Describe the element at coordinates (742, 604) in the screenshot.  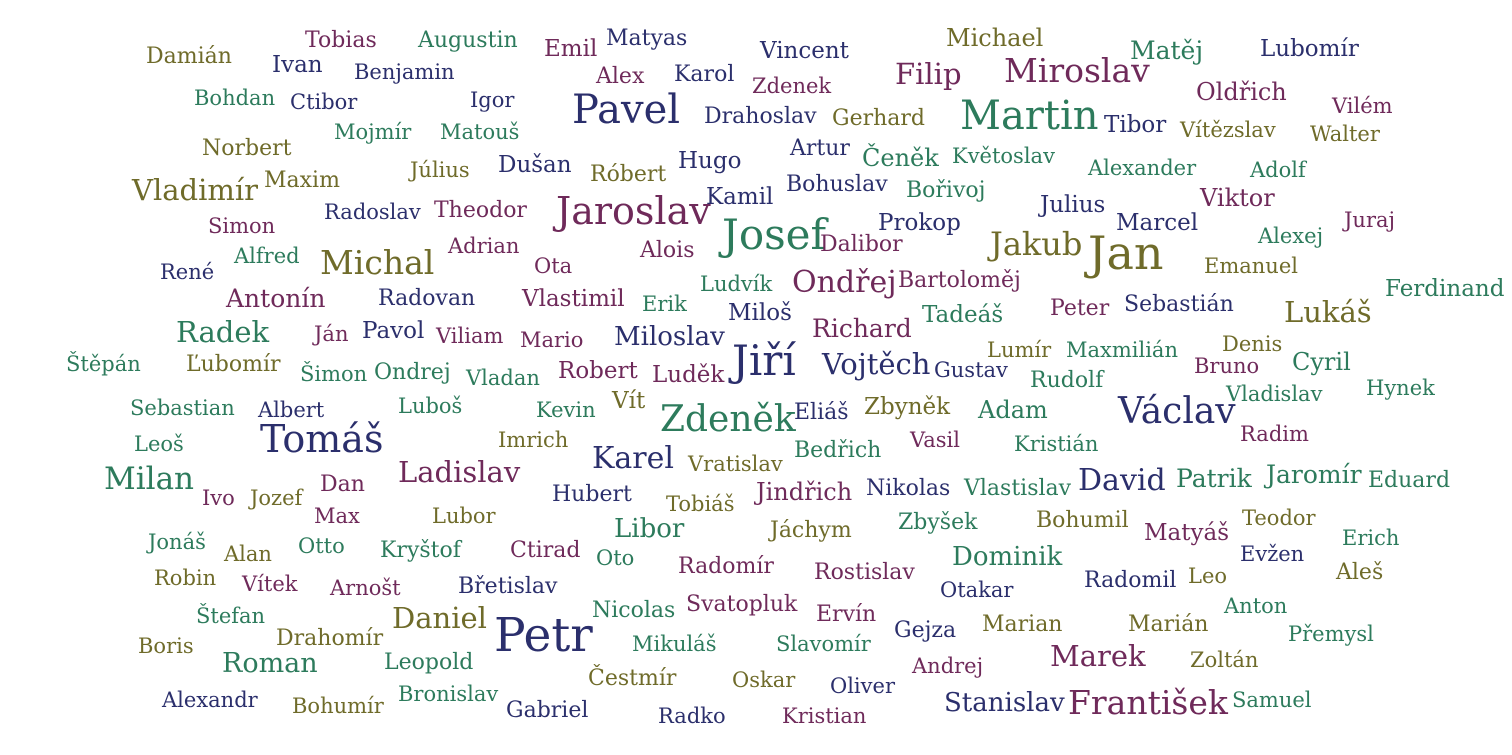
I see `cloud-word: Svatopluk` at that location.